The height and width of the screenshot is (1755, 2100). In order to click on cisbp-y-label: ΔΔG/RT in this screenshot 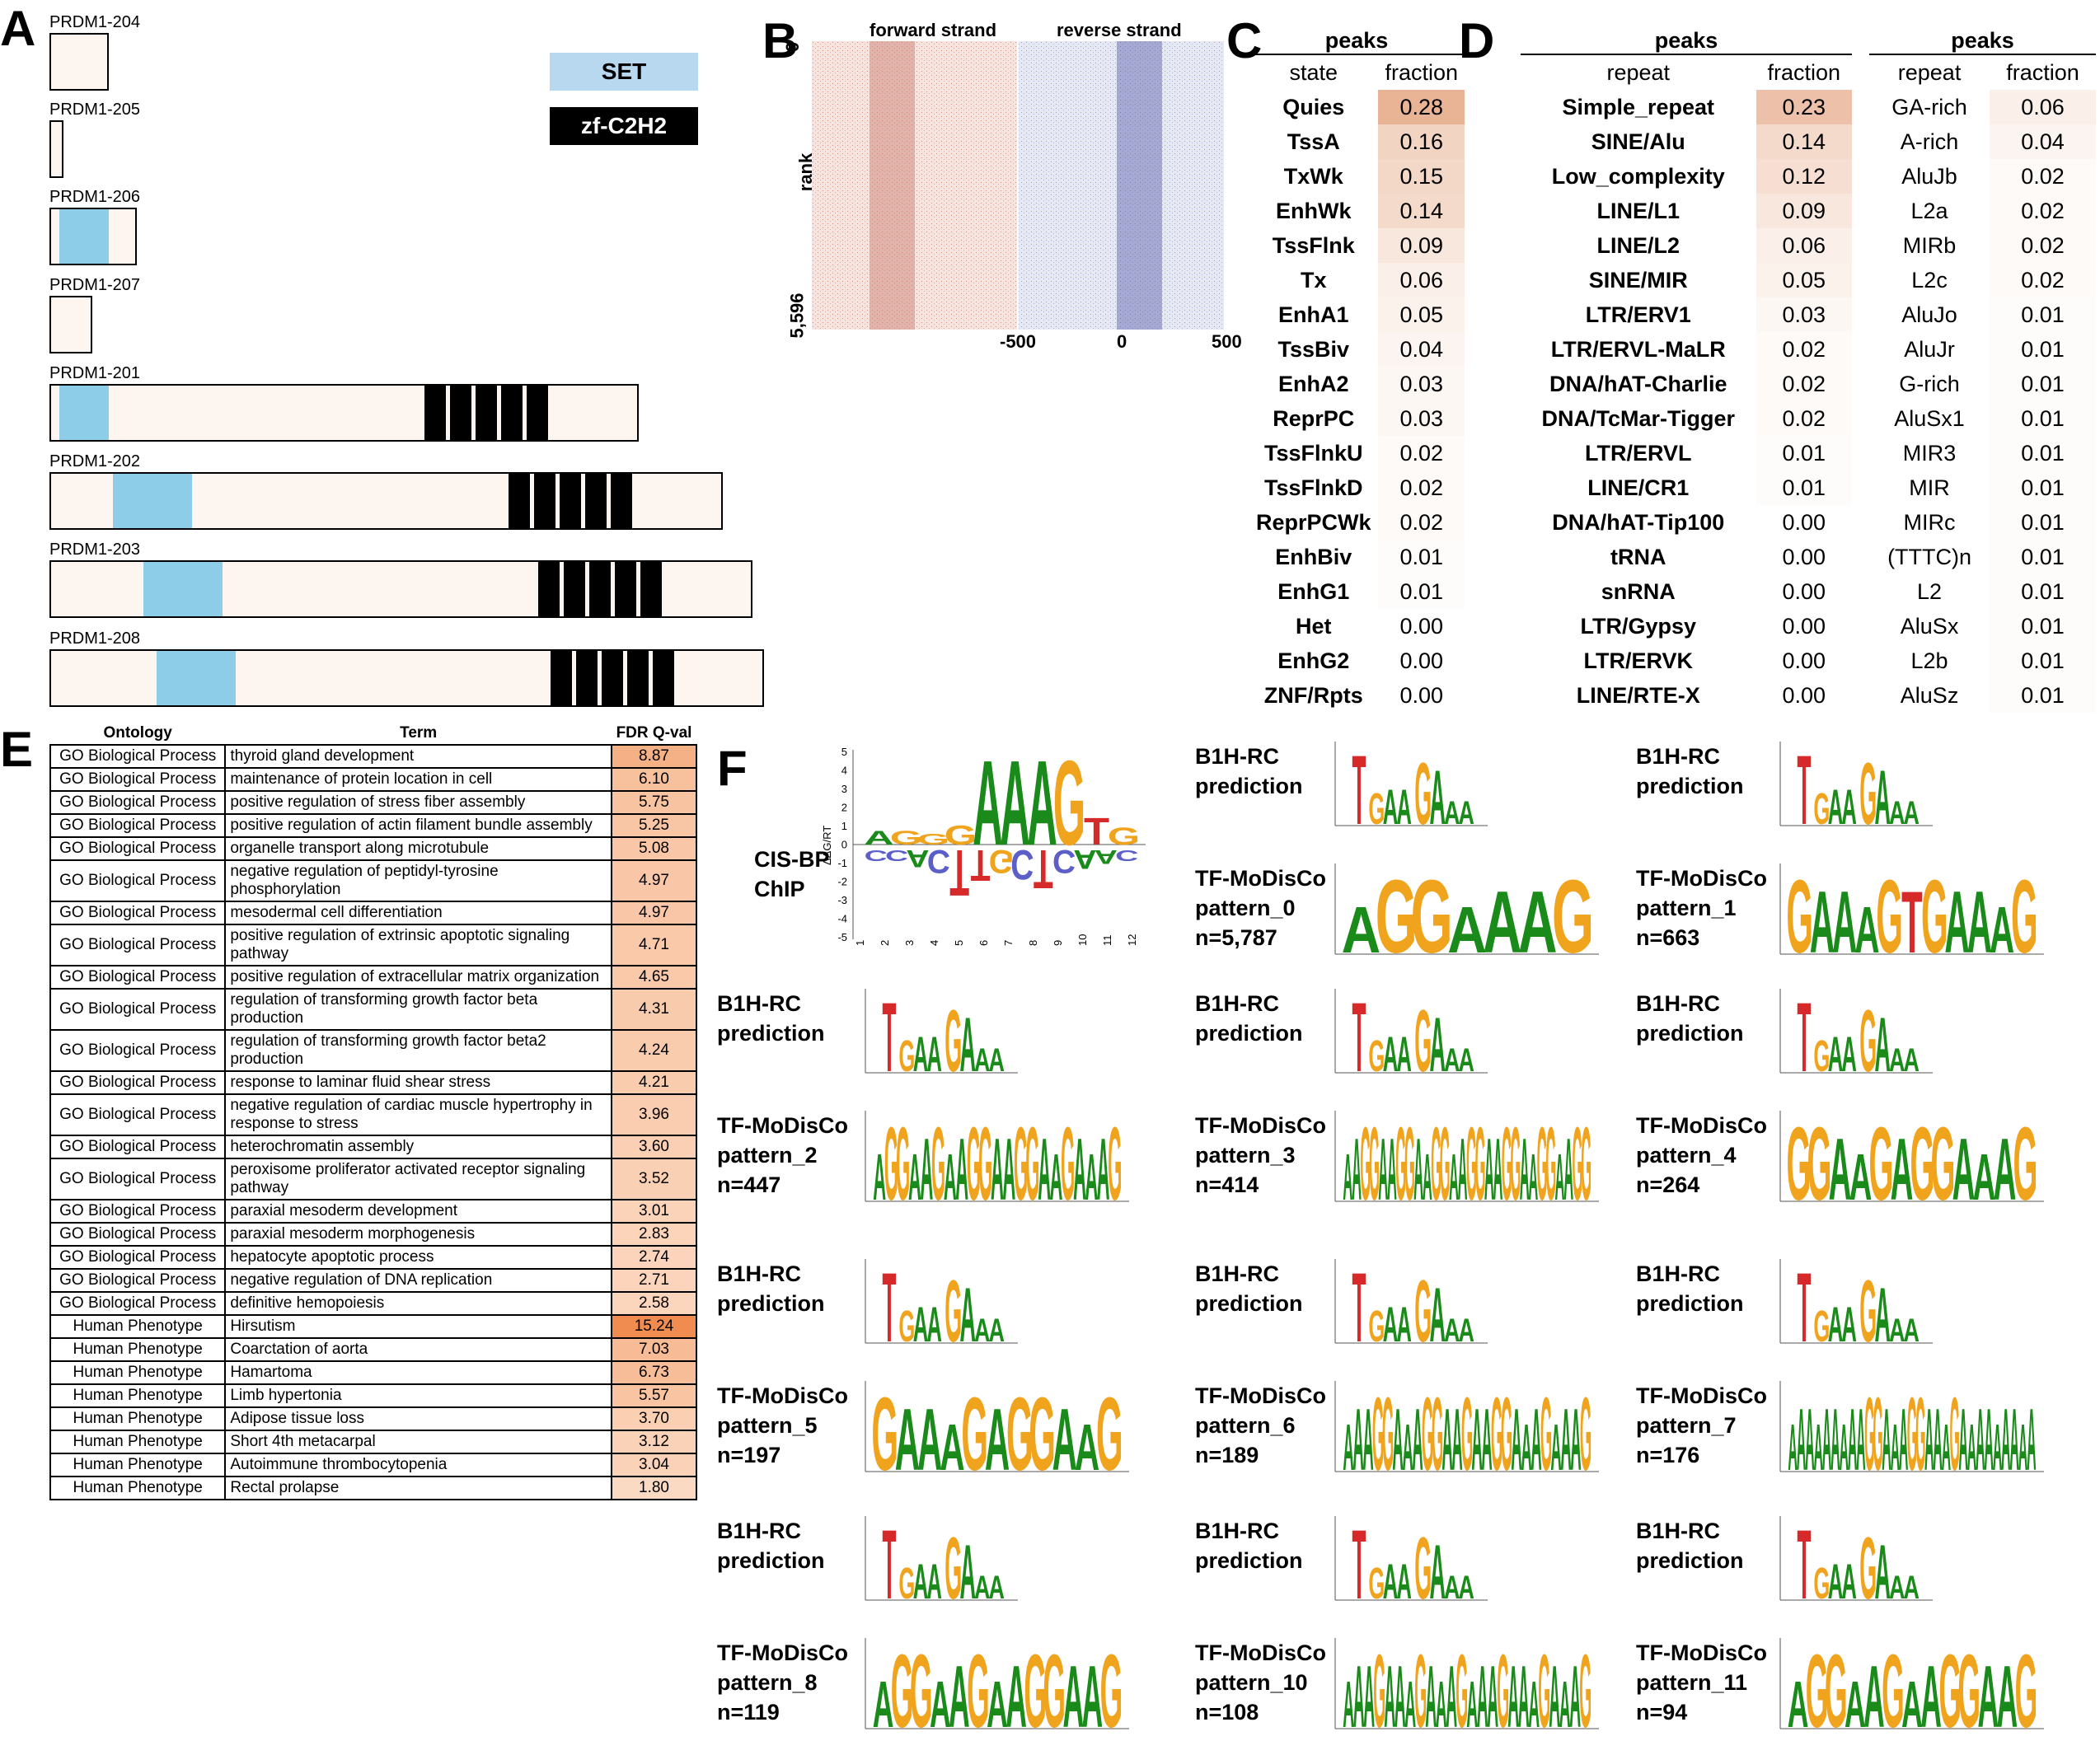, I will do `click(827, 845)`.